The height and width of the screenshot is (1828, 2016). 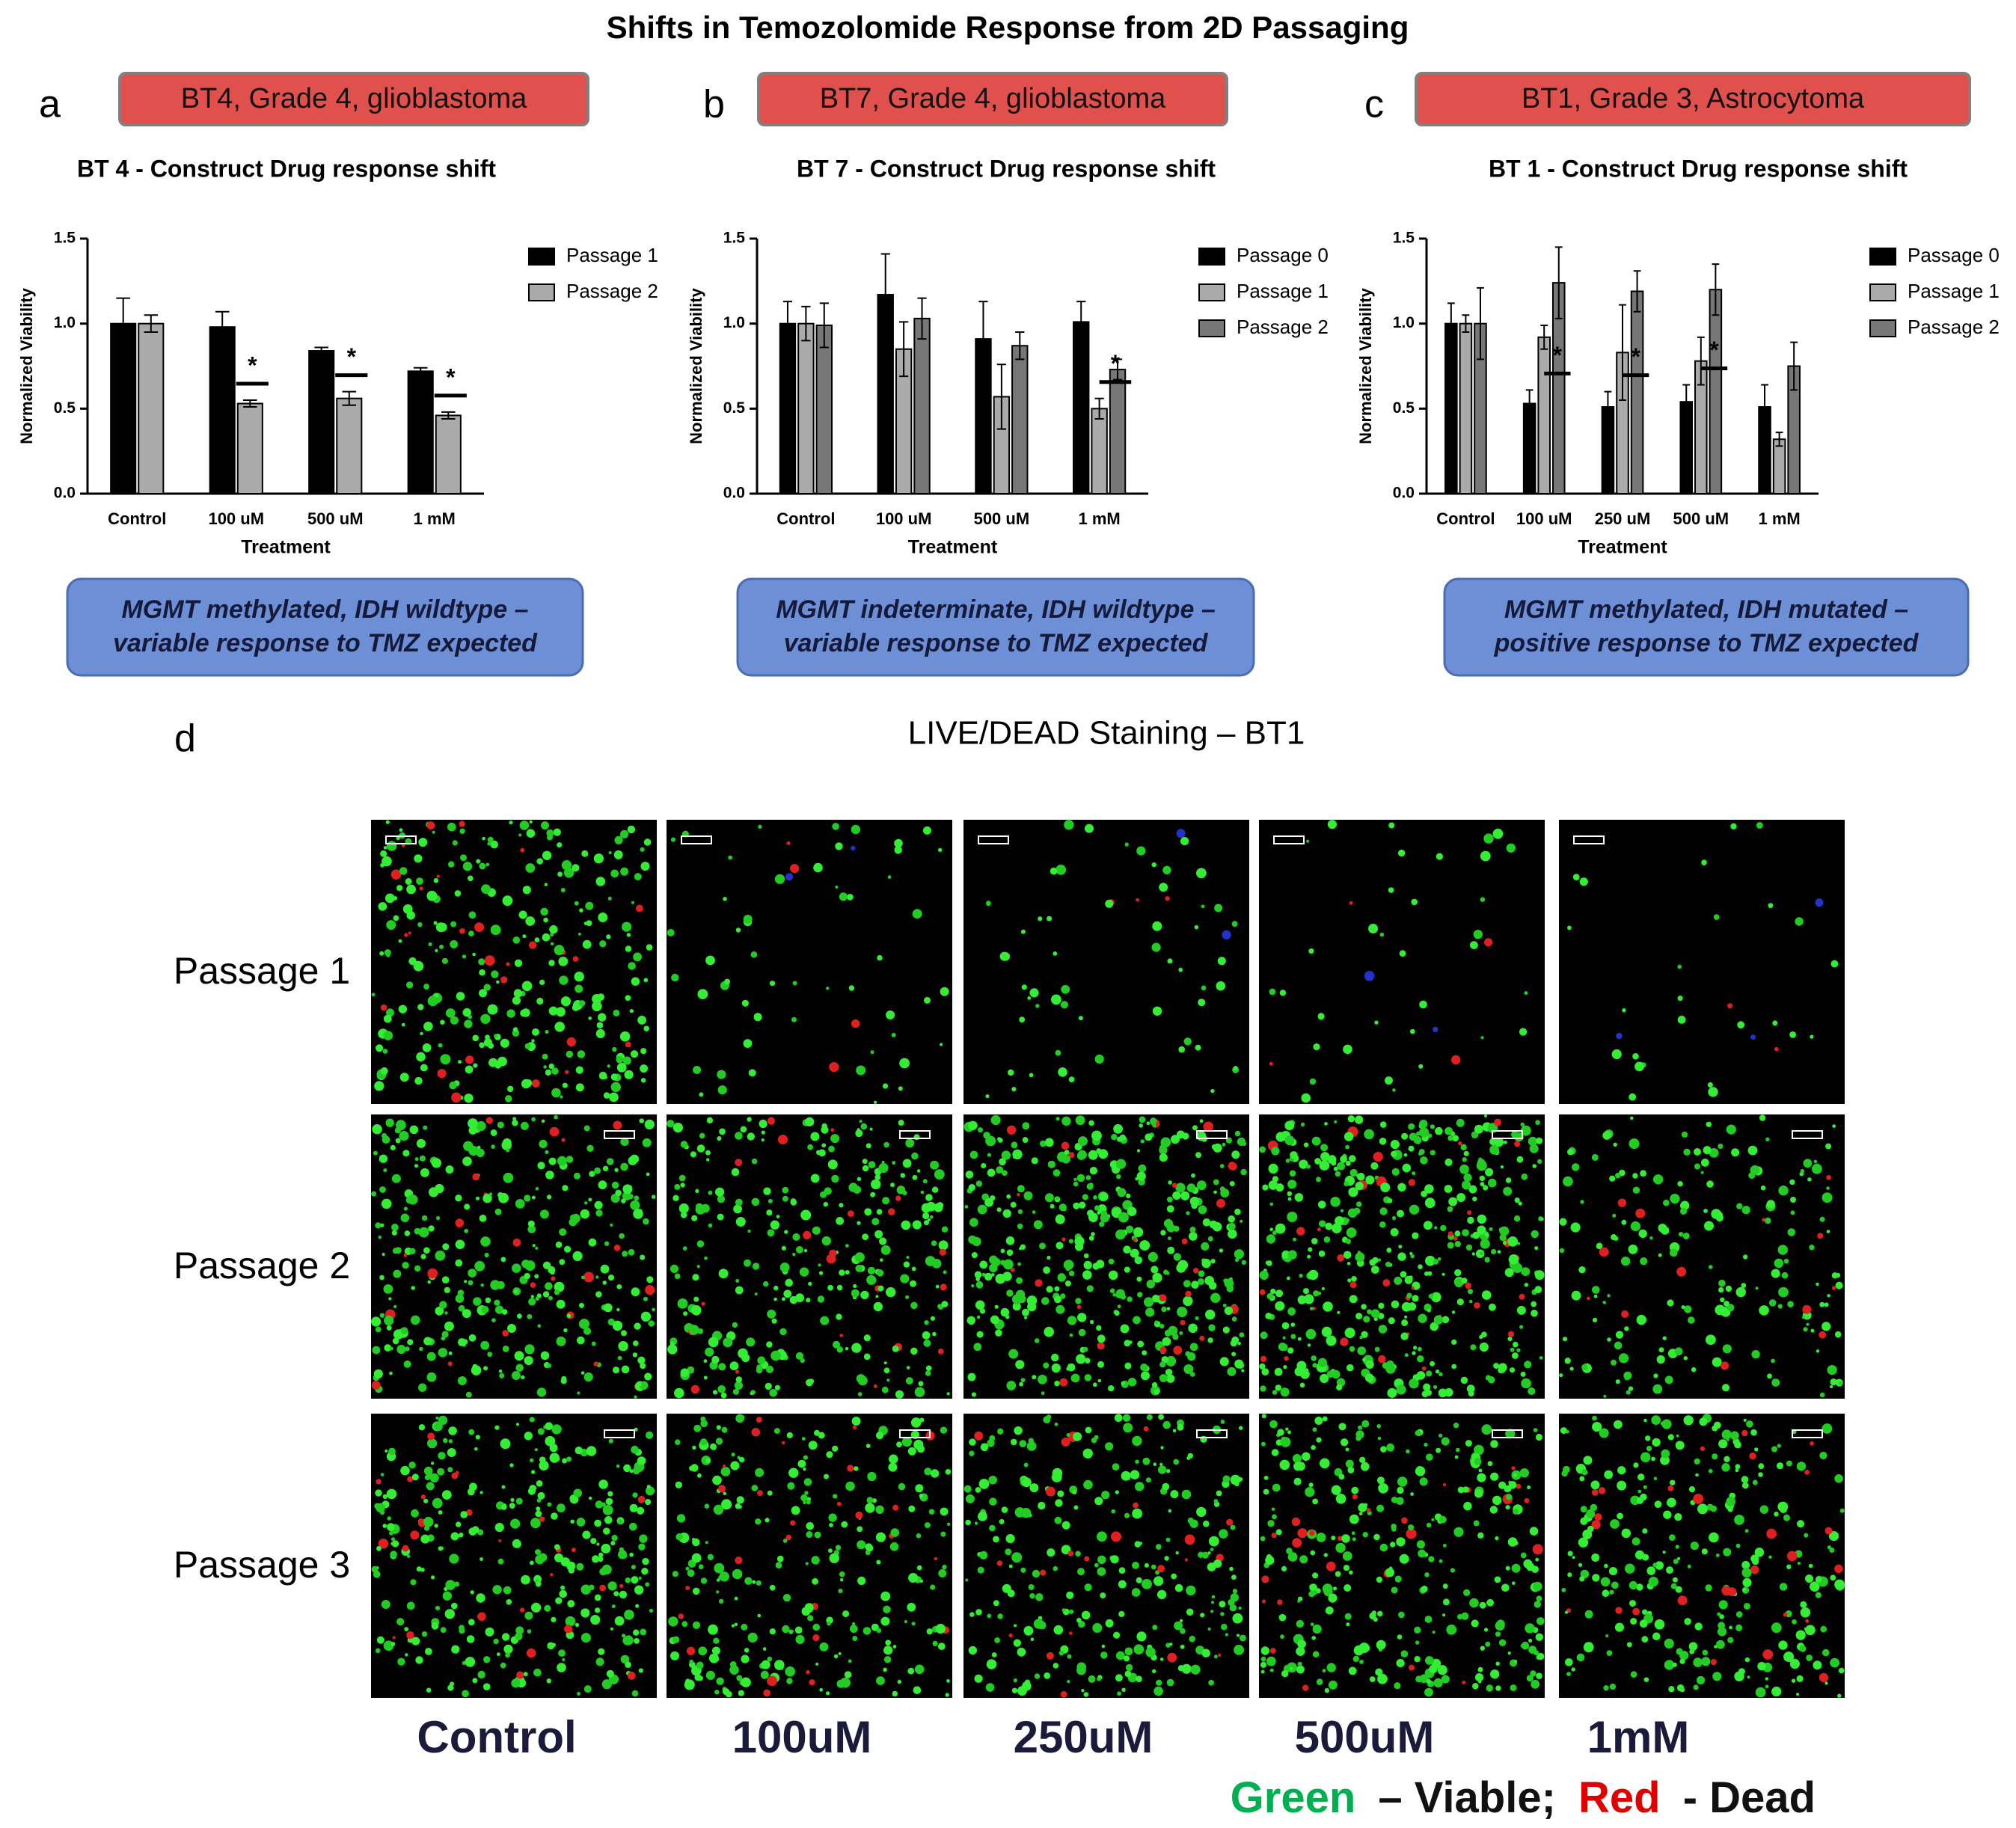 What do you see at coordinates (250, 448) in the screenshot?
I see `bar` at bounding box center [250, 448].